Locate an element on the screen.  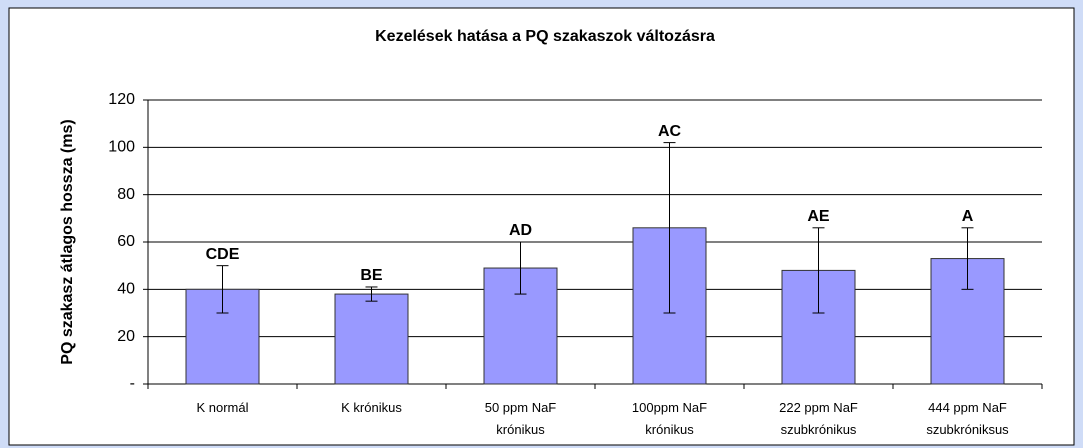
y-tick-label: 60 is located at coordinates (126, 241).